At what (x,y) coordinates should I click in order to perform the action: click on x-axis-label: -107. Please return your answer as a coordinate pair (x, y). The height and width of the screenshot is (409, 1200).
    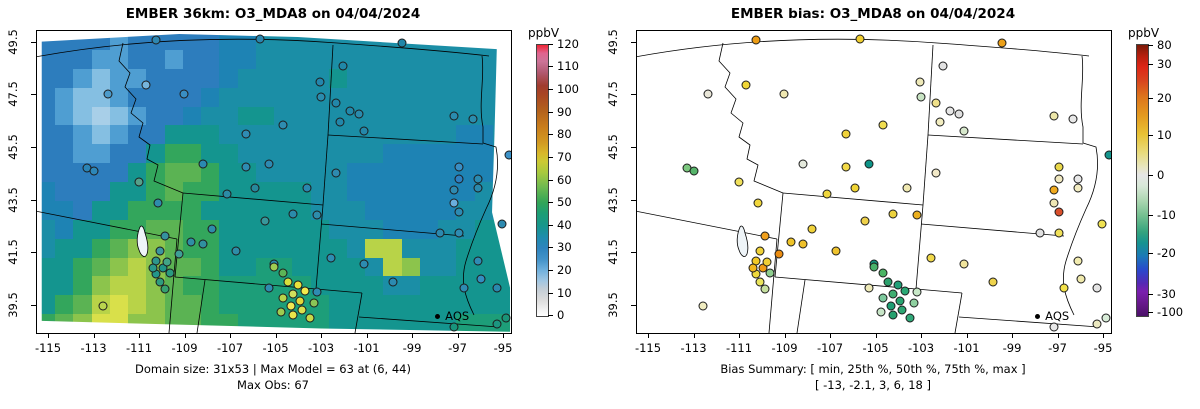
    Looking at the image, I should click on (230, 348).